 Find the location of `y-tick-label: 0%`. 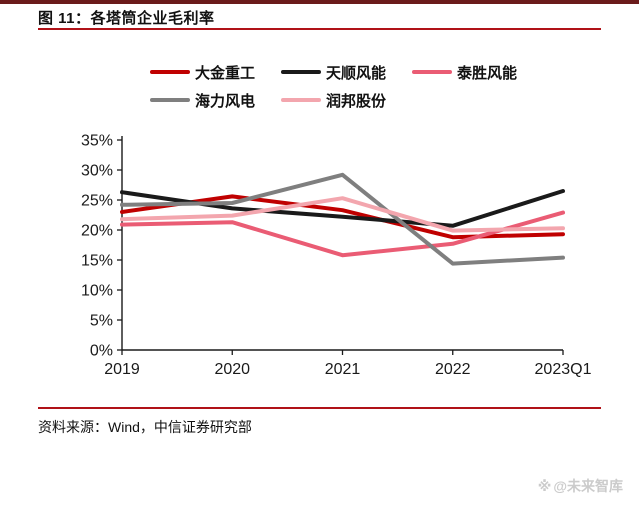

y-tick-label: 0% is located at coordinates (101, 351).